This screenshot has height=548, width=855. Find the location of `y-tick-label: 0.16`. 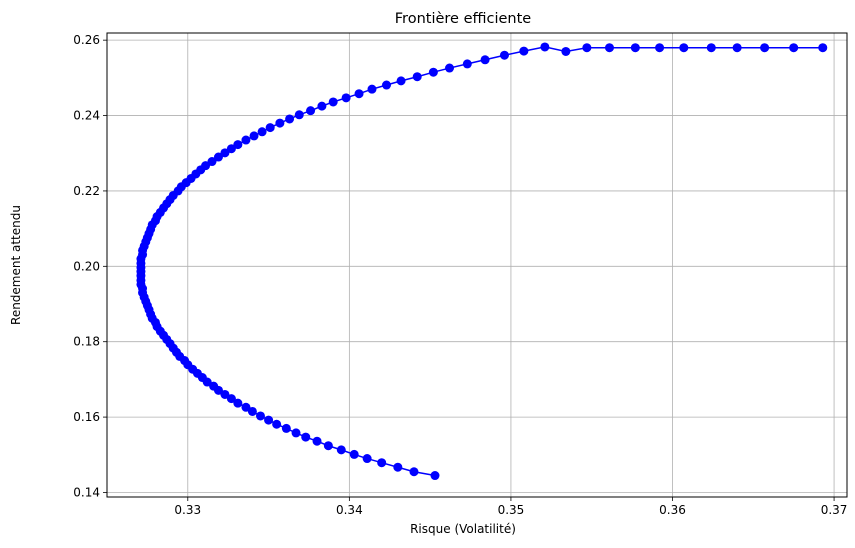

y-tick-label: 0.16 is located at coordinates (86, 417).